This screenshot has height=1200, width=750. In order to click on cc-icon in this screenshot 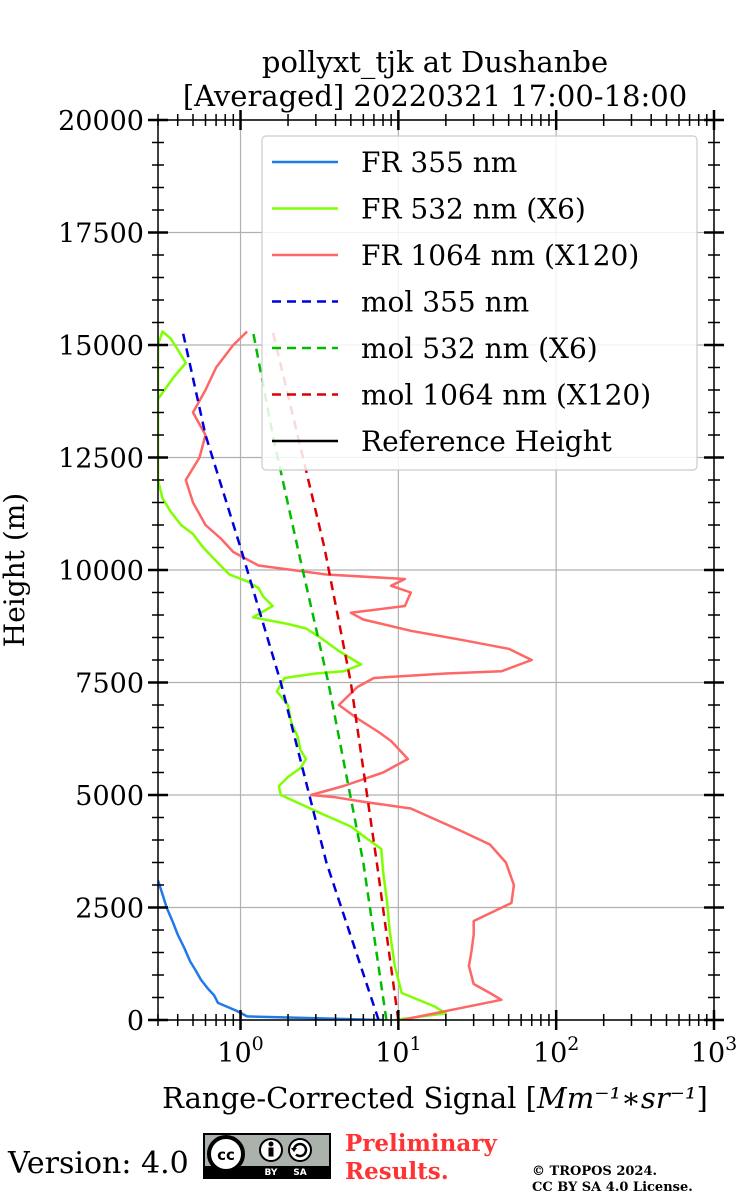, I will do `click(226, 1154)`.